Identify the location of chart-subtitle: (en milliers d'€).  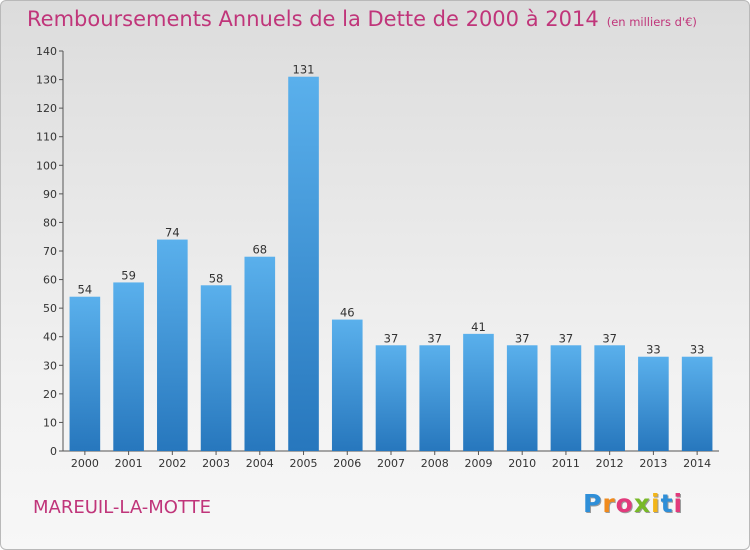
(651, 22).